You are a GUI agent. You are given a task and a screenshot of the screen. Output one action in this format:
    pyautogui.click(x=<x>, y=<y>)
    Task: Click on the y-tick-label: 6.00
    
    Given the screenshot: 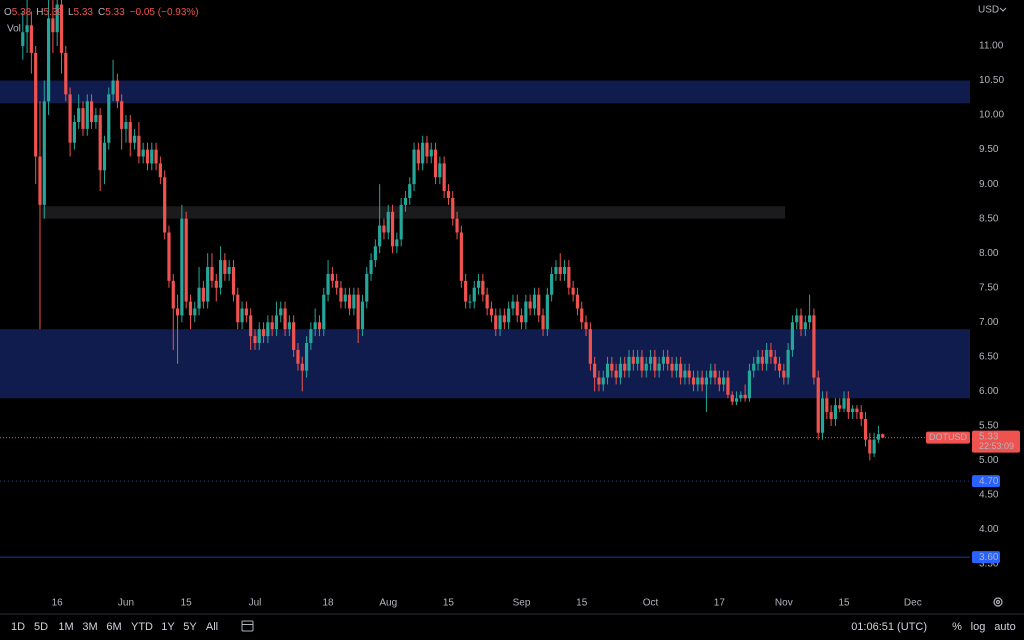 What is the action you would take?
    pyautogui.click(x=989, y=391)
    